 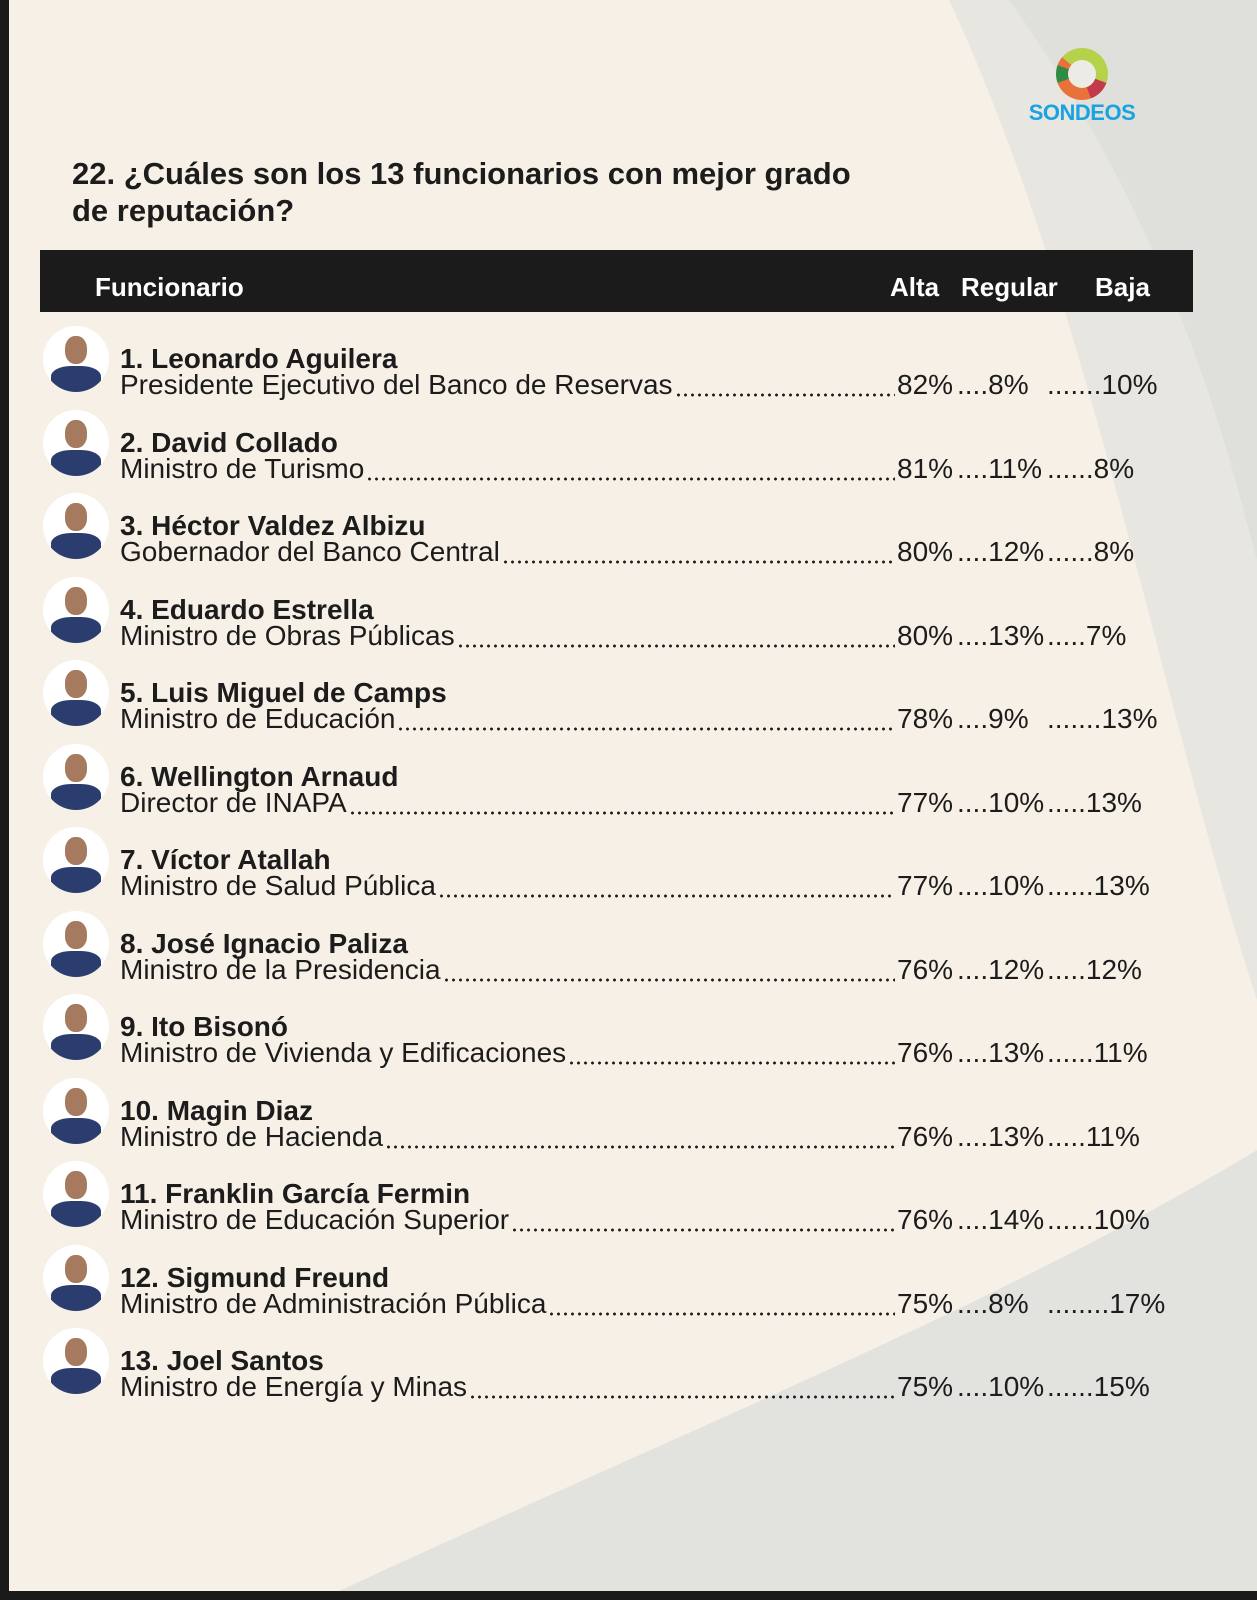 What do you see at coordinates (295, 1193) in the screenshot?
I see `official-name: 11. Franklin García Fermin` at bounding box center [295, 1193].